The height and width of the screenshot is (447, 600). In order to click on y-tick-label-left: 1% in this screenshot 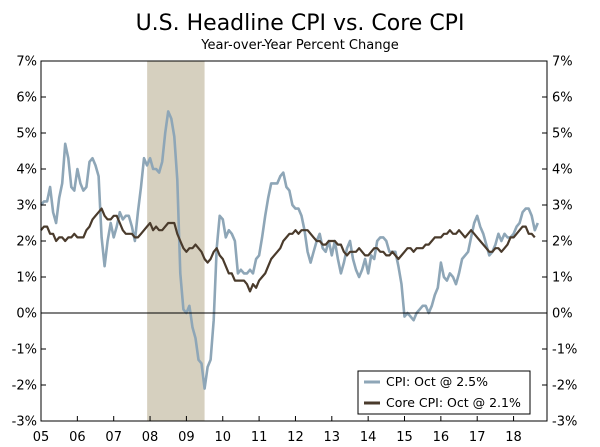, I will do `click(26, 278)`.